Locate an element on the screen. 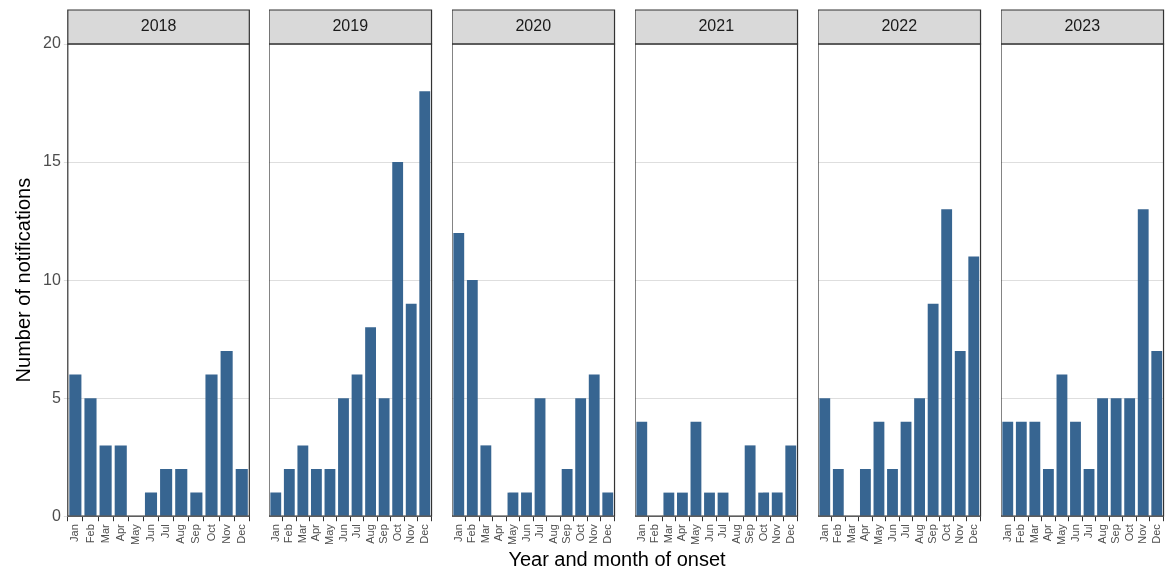  chart-title: 2022 is located at coordinates (899, 26).